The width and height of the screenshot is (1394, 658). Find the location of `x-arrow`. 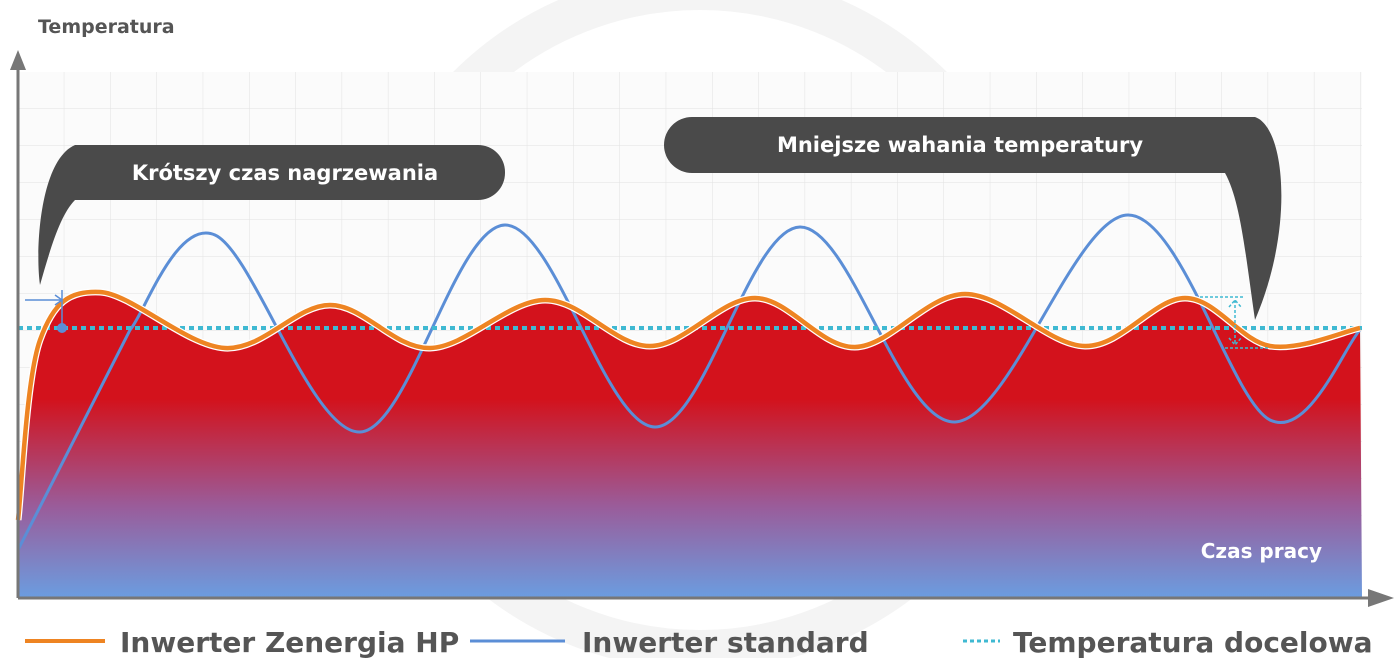

x-arrow is located at coordinates (1381, 598).